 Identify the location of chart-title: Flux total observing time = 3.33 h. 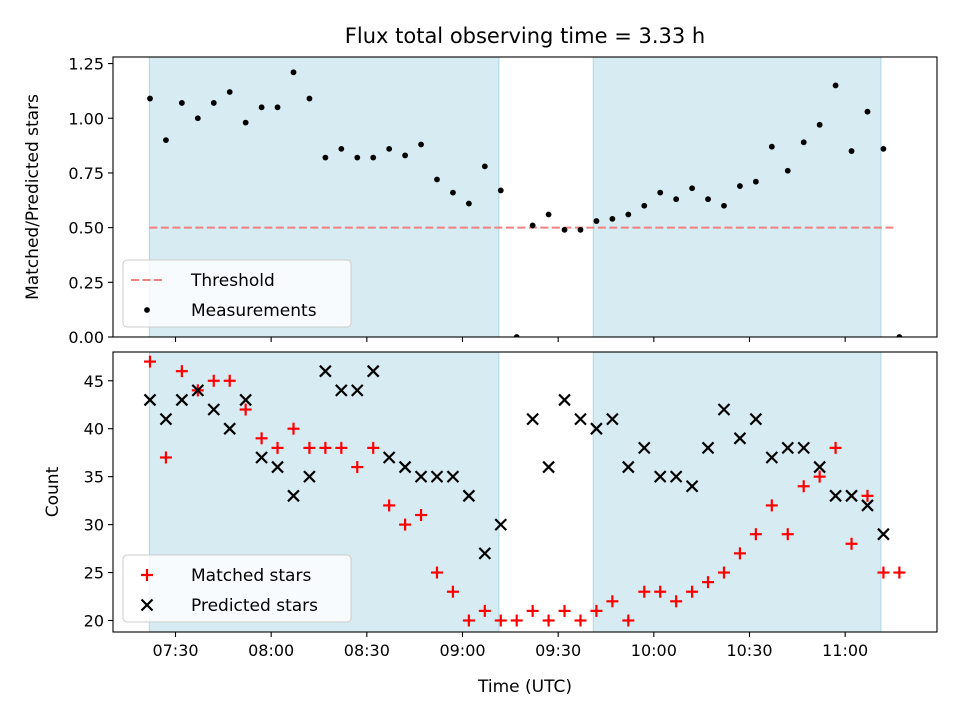
(525, 36).